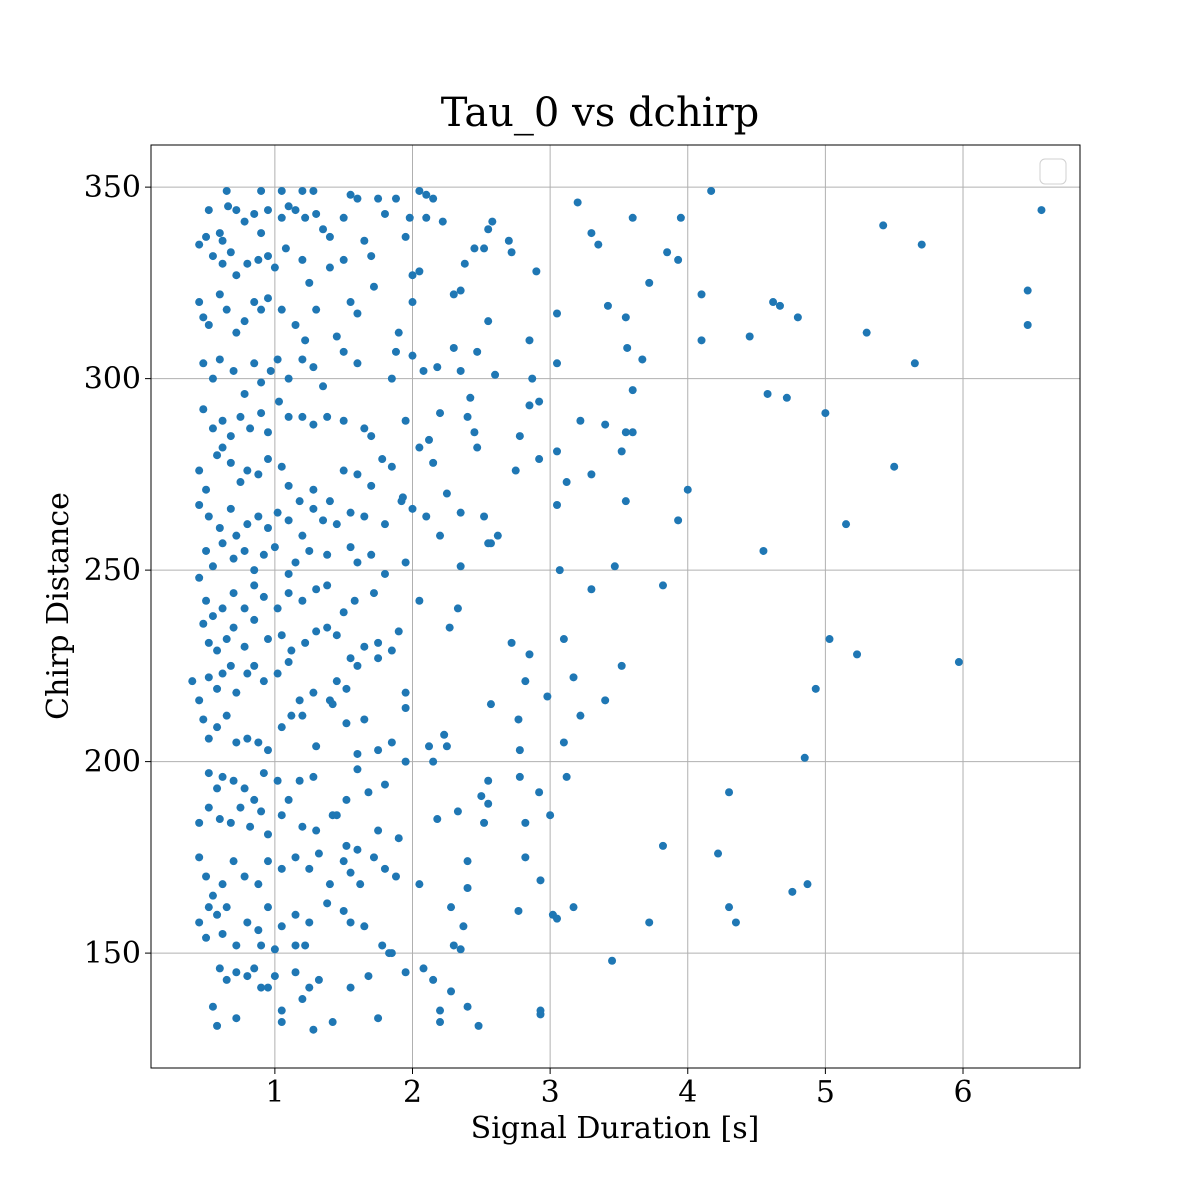 This screenshot has height=1200, width=1200. What do you see at coordinates (58, 606) in the screenshot?
I see `y-axis-label: Chirp Distance` at bounding box center [58, 606].